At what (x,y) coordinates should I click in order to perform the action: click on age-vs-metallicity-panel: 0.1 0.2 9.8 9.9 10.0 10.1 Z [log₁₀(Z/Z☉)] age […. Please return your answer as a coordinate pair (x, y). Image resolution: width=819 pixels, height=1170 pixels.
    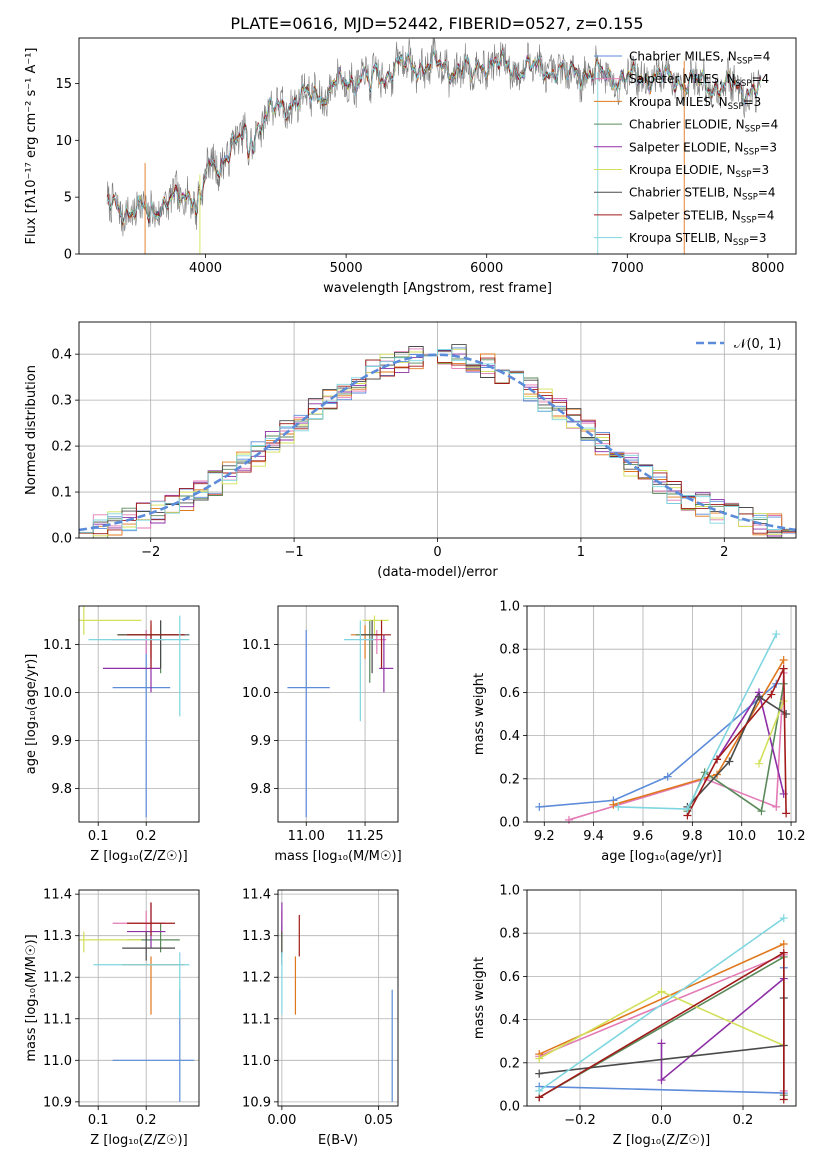
    Looking at the image, I should click on (112, 734).